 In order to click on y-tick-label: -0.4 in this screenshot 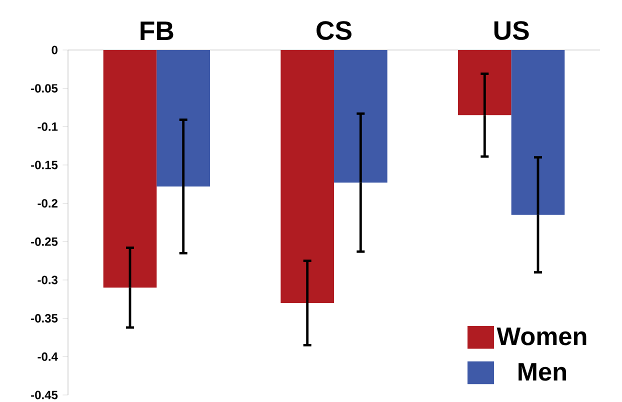, I will do `click(48, 356)`.